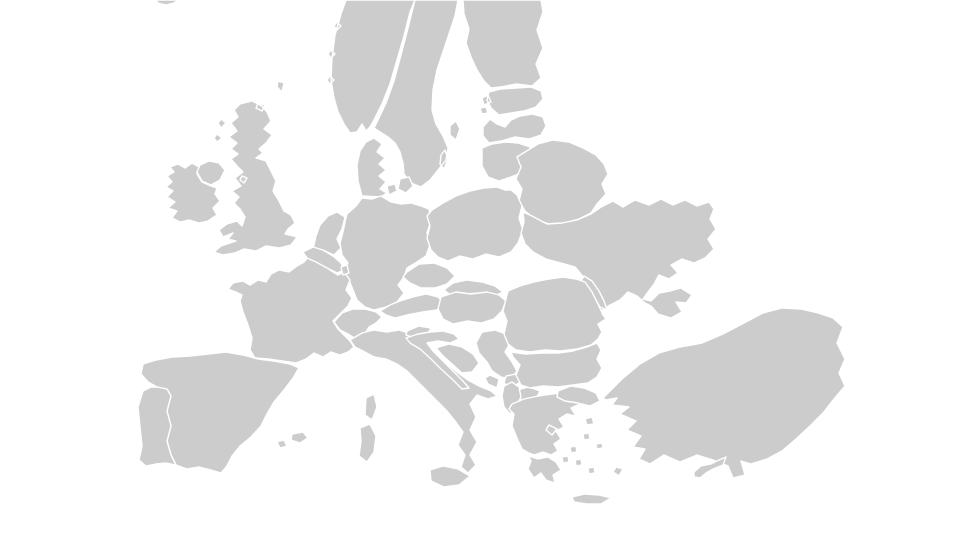  I want to click on country-portugal, so click(157, 426).